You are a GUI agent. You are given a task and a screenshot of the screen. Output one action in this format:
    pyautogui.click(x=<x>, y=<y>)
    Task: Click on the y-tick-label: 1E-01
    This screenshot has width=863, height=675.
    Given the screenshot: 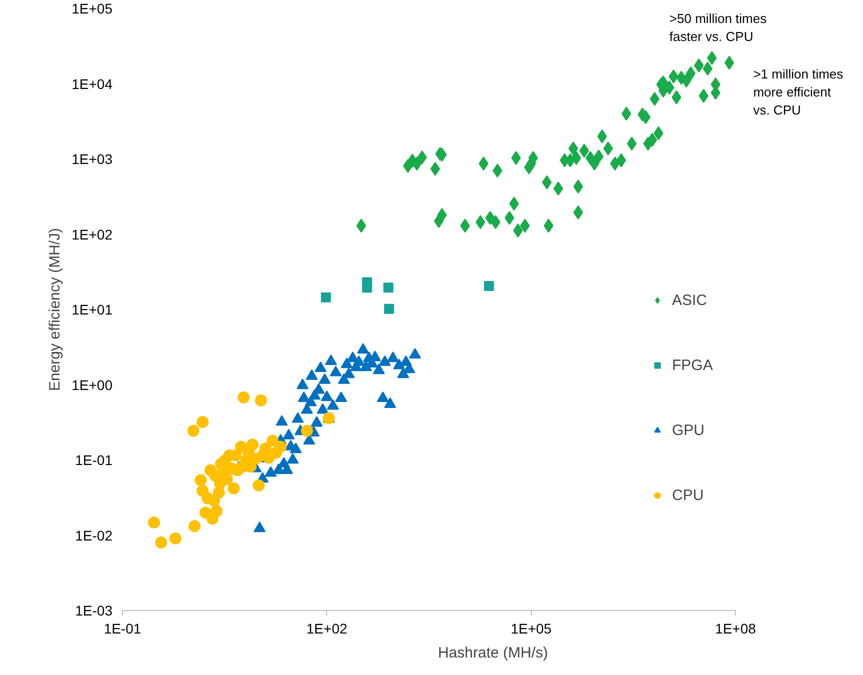 What is the action you would take?
    pyautogui.click(x=94, y=460)
    